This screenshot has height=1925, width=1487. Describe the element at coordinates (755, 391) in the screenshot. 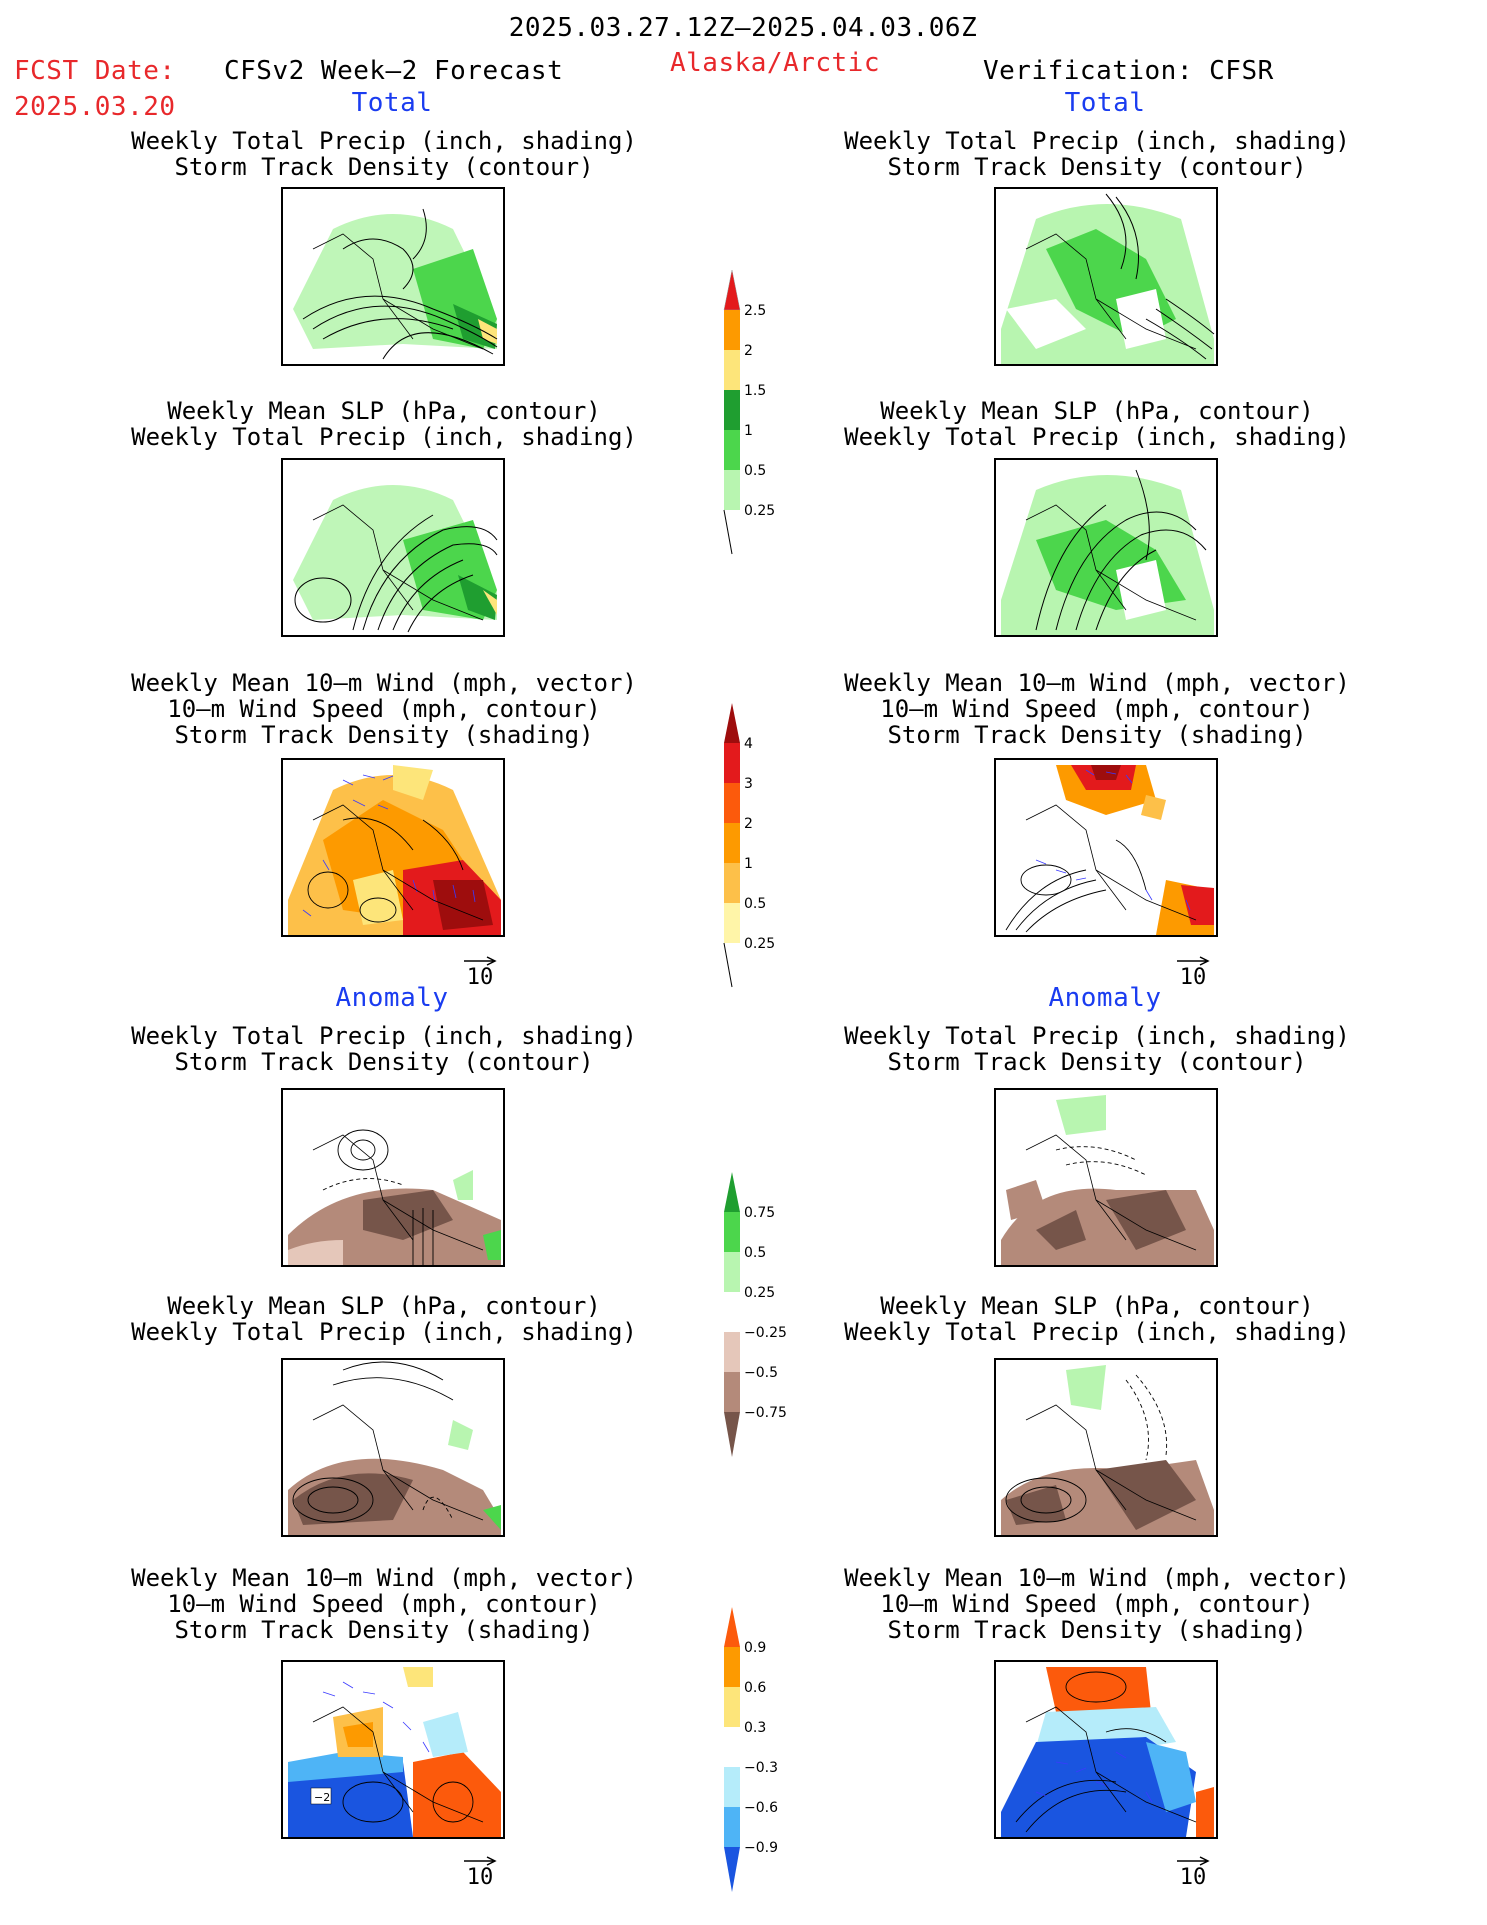

I see `colorbar-label: 1.5` at that location.